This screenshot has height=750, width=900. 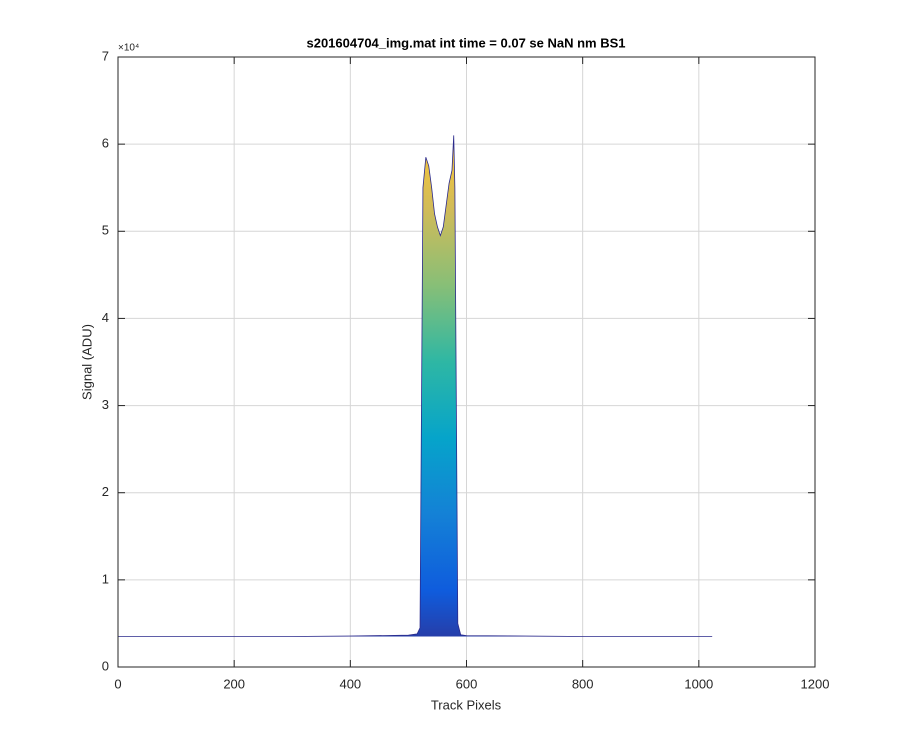 What do you see at coordinates (815, 683) in the screenshot?
I see `x-tick-label: 1200` at bounding box center [815, 683].